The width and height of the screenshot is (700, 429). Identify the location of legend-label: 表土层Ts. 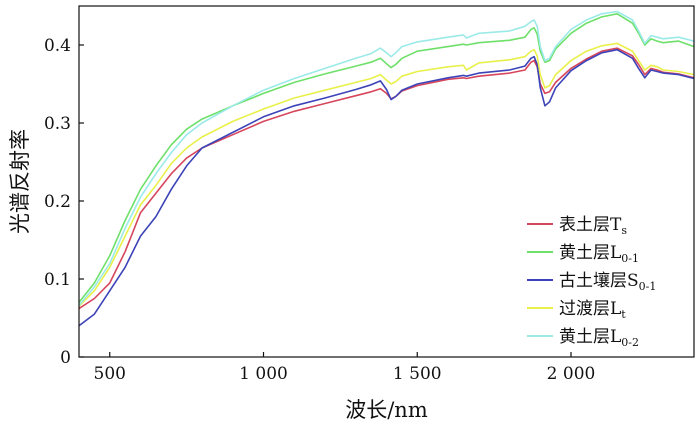
(593, 226).